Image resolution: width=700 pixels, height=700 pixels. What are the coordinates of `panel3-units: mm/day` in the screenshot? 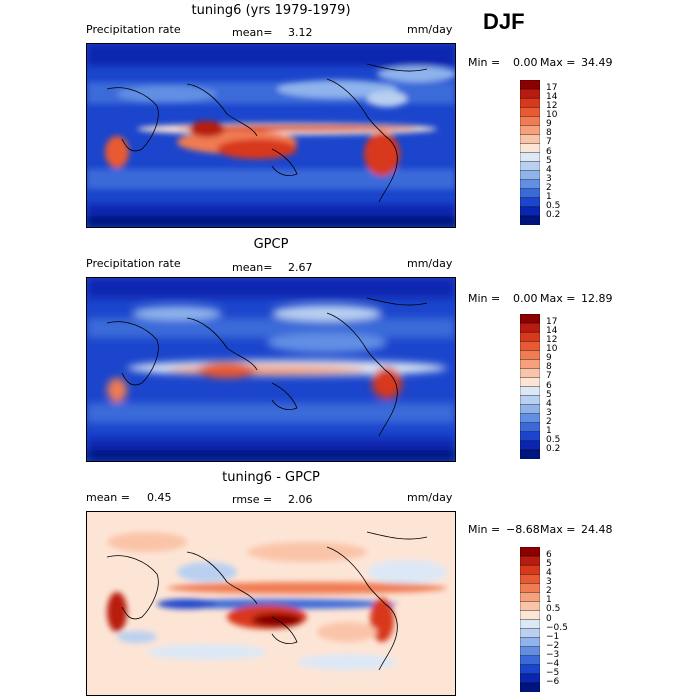 It's located at (430, 497).